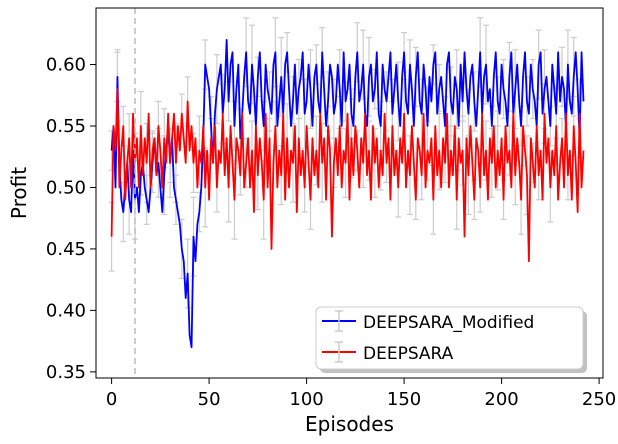  What do you see at coordinates (66, 65) in the screenshot?
I see `y-tick-label: 0.60` at bounding box center [66, 65].